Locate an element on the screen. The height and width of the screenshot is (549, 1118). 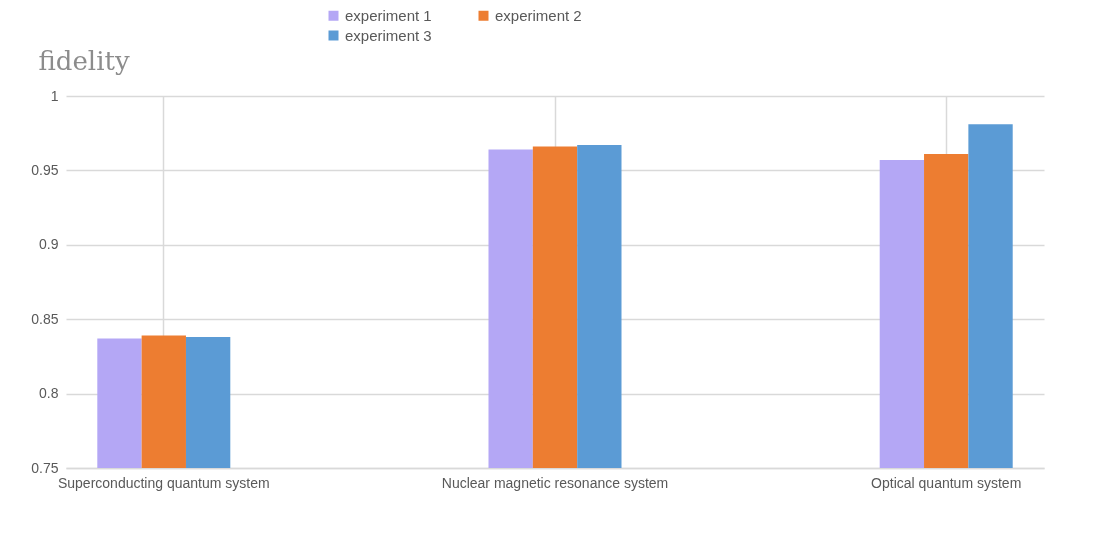
x-tick-label: Nuclear magnetic resonance system is located at coordinates (555, 482).